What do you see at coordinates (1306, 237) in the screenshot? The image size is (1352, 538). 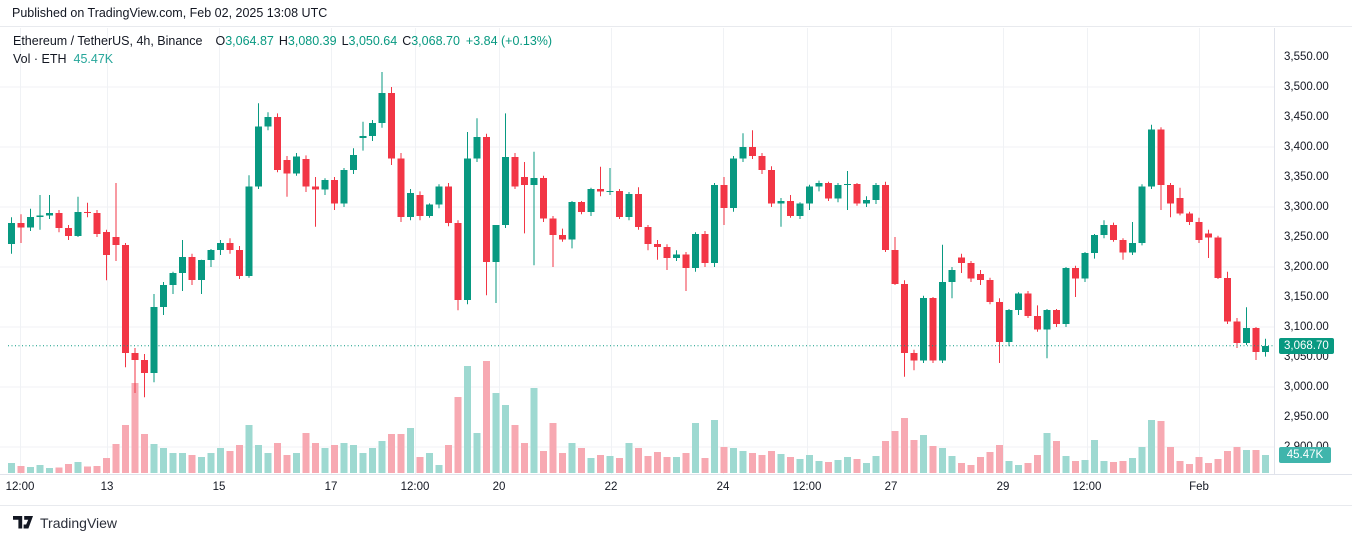 I see `price-tick-label: 3,250.00` at bounding box center [1306, 237].